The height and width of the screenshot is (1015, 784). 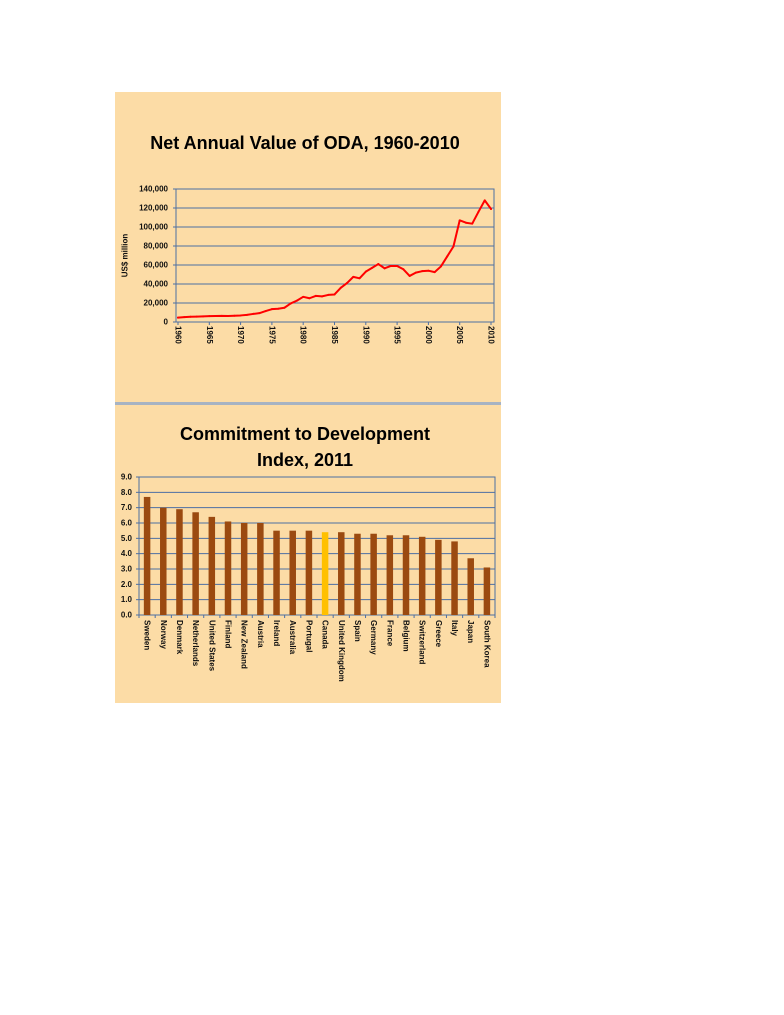 I want to click on cdi-y-tick-label: 8.0, so click(x=127, y=492).